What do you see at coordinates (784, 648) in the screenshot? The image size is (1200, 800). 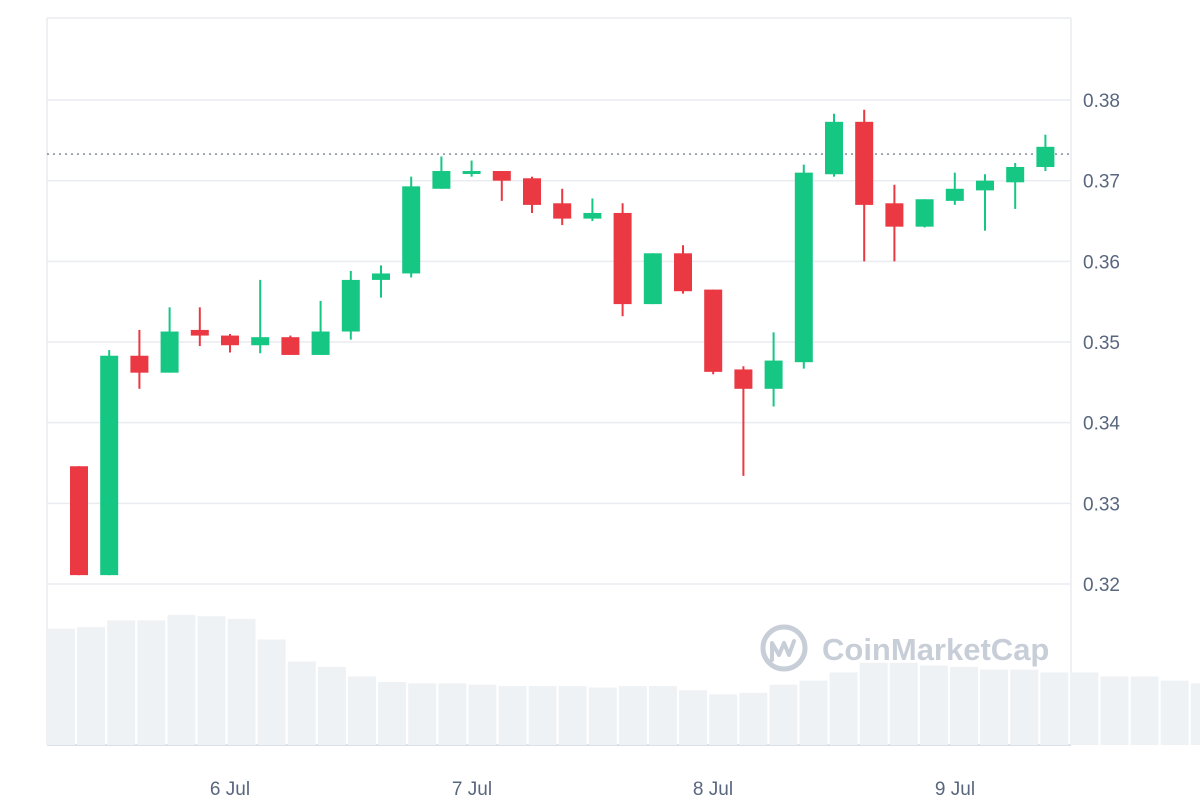 I see `coinmarketcap-logo-icon` at bounding box center [784, 648].